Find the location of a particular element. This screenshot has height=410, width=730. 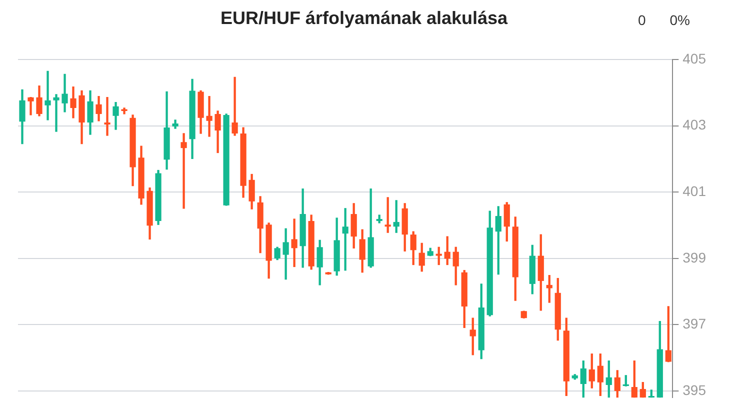

y-tick-label: 395 is located at coordinates (694, 390).